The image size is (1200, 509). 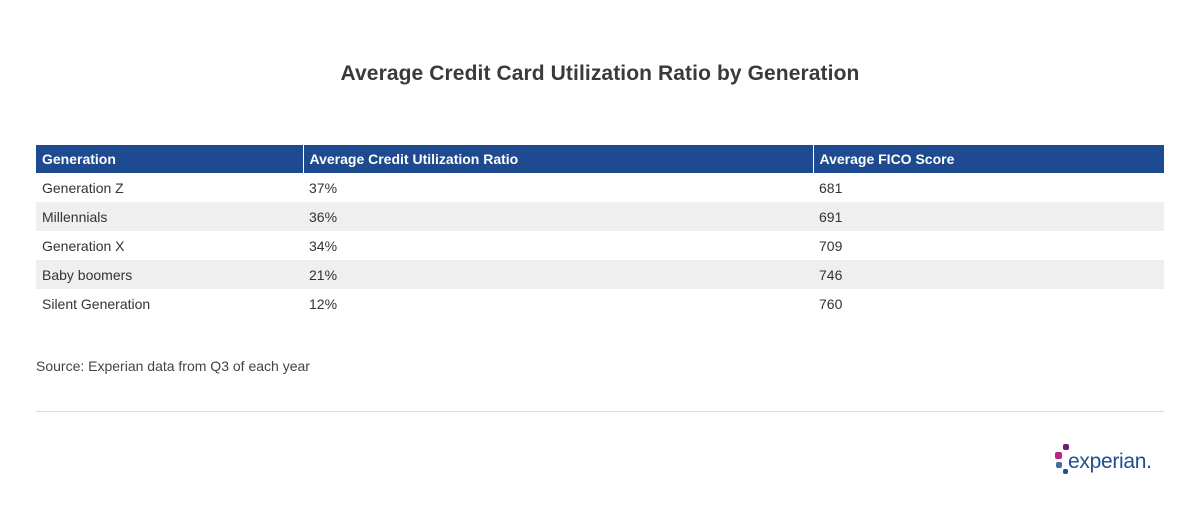 What do you see at coordinates (169, 216) in the screenshot?
I see `cell-generation: Millennials` at bounding box center [169, 216].